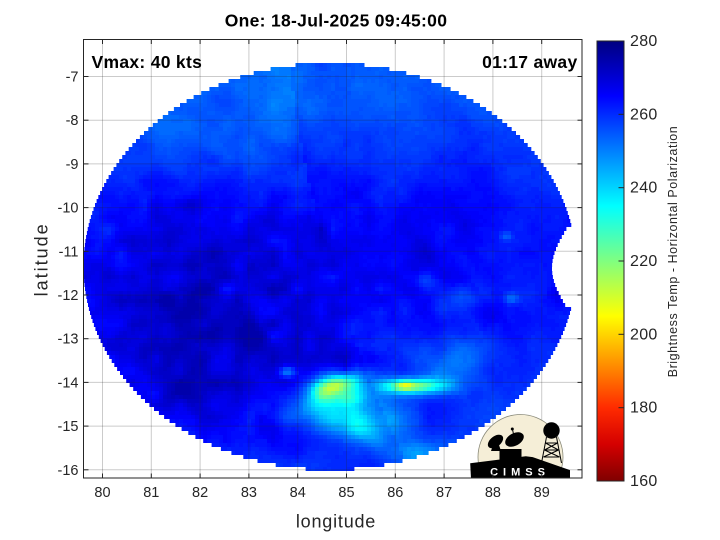 This screenshot has height=540, width=720. What do you see at coordinates (529, 62) in the screenshot?
I see `svg-text: 01:17 away` at bounding box center [529, 62].